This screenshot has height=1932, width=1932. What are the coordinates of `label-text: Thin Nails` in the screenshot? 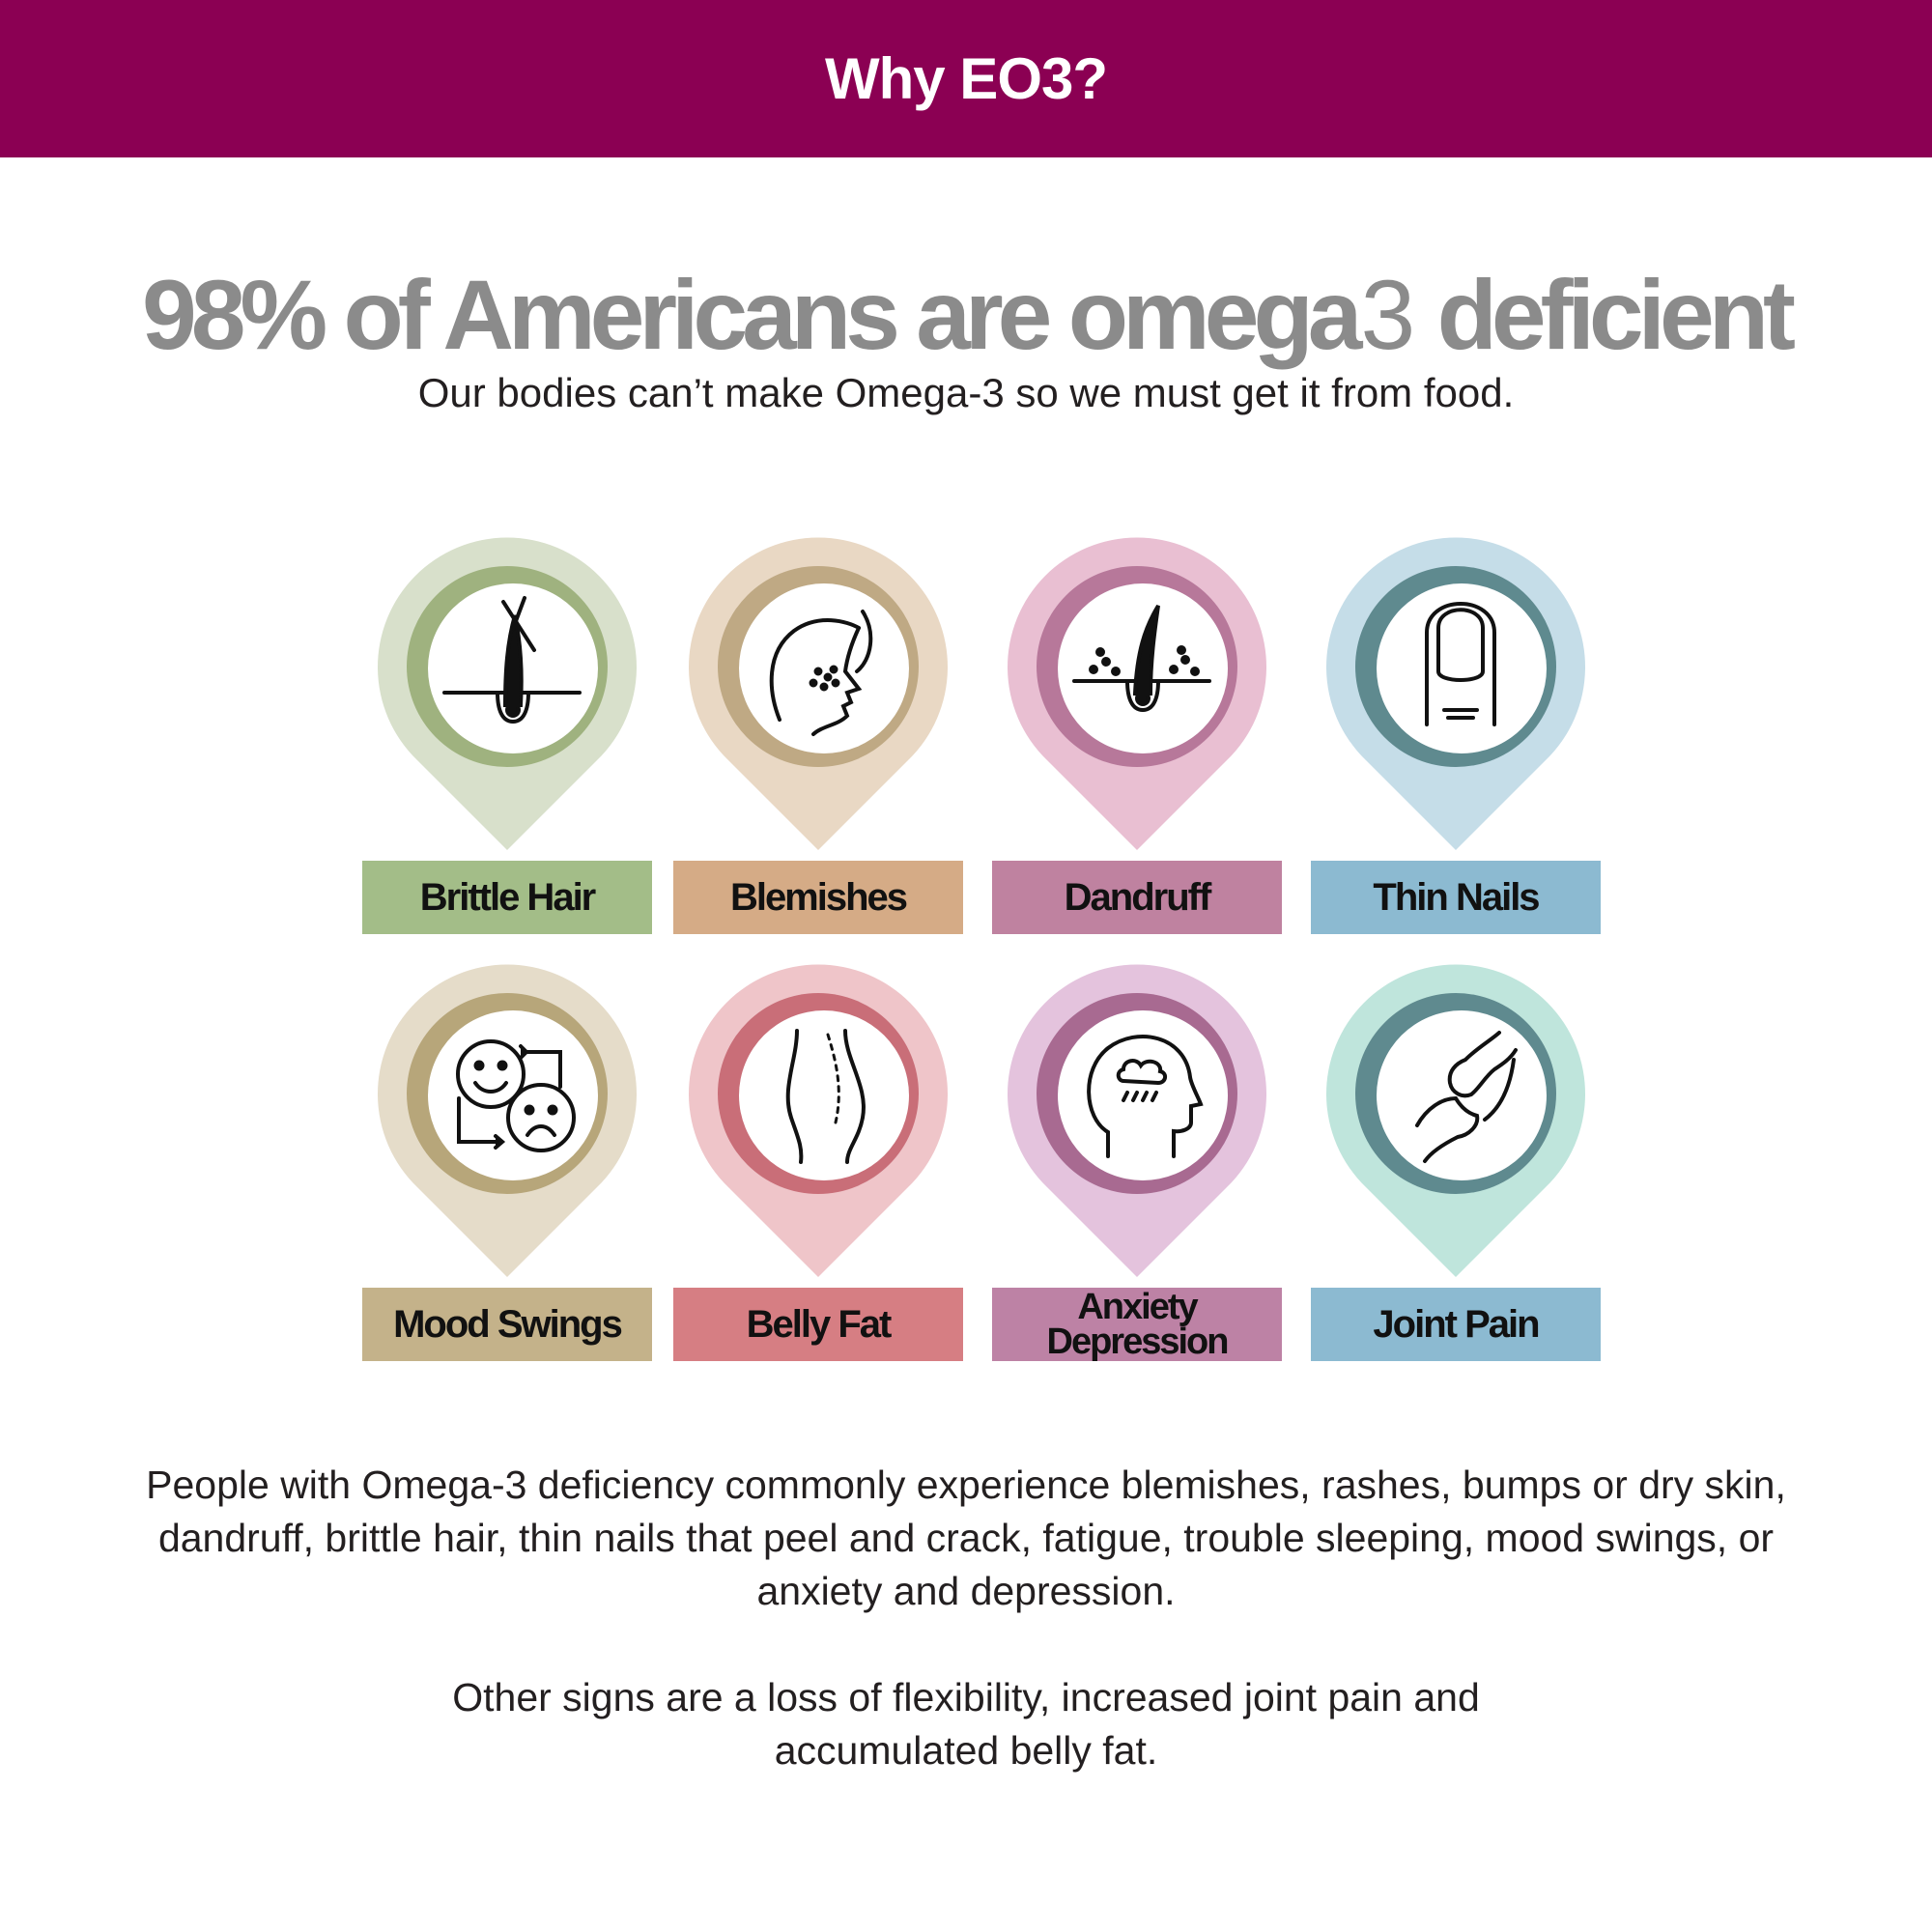 It's located at (1456, 897).